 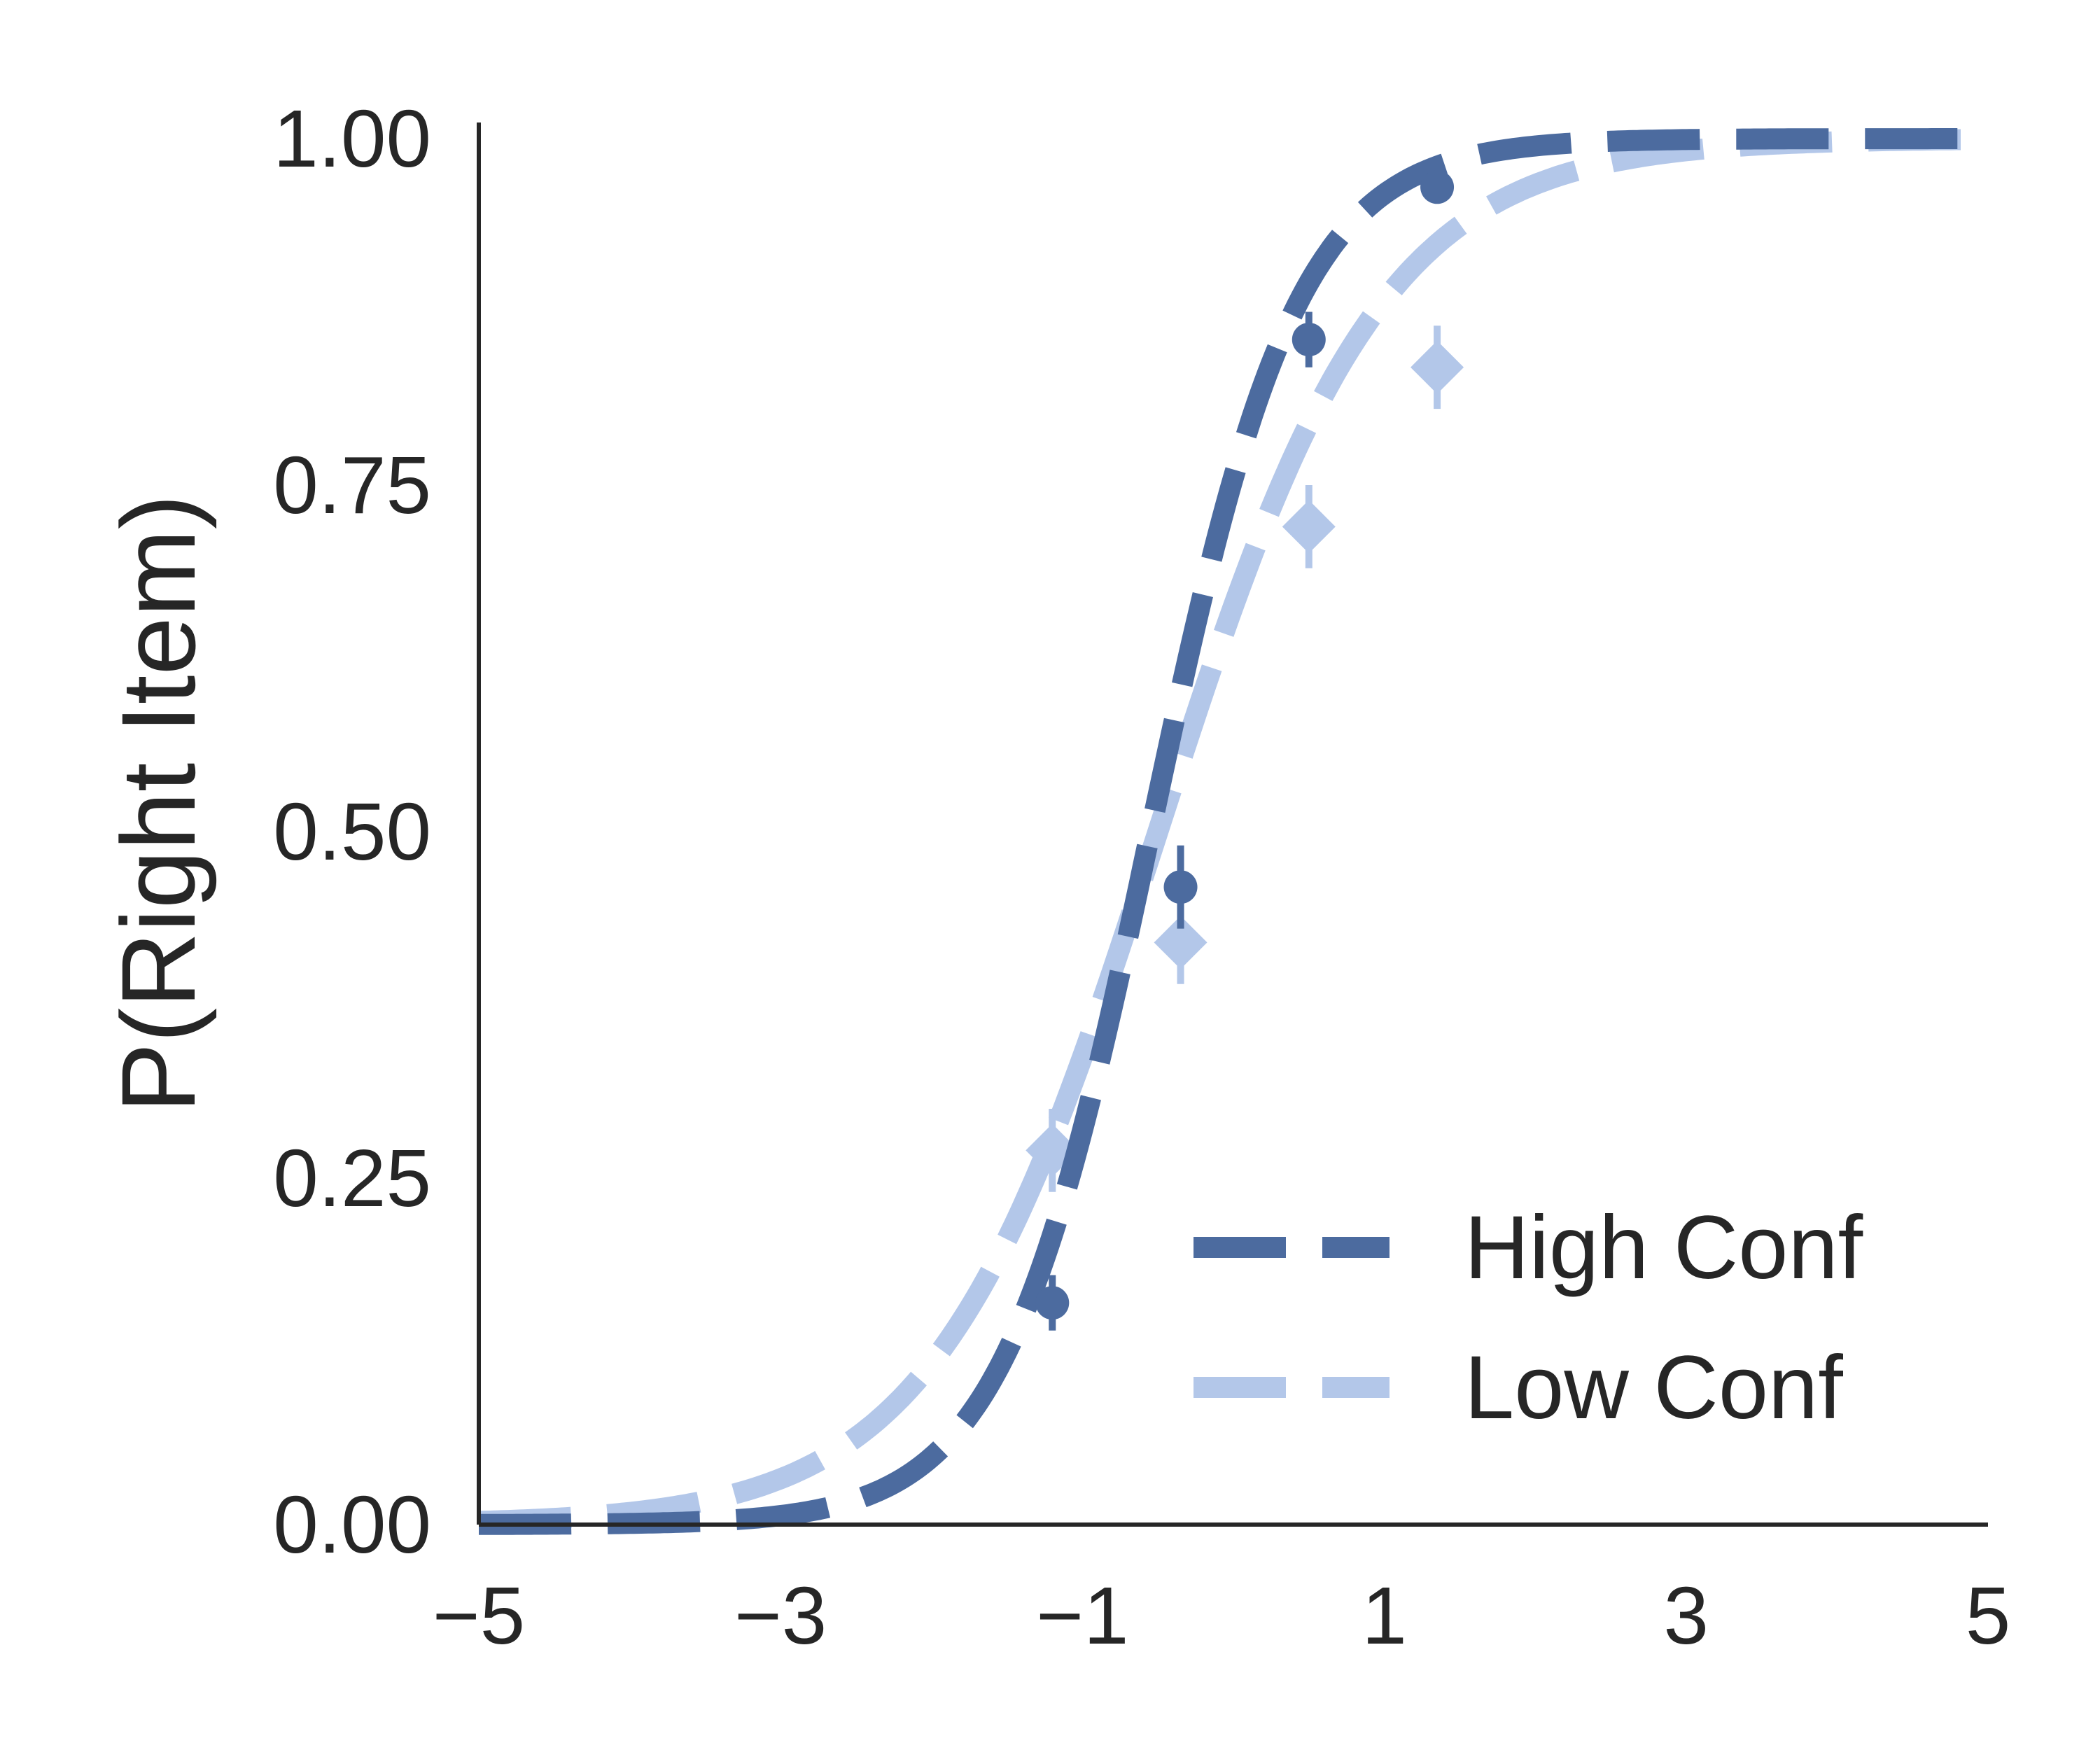 What do you see at coordinates (1528, 1318) in the screenshot?
I see `legend: High Conf Low Conf` at bounding box center [1528, 1318].